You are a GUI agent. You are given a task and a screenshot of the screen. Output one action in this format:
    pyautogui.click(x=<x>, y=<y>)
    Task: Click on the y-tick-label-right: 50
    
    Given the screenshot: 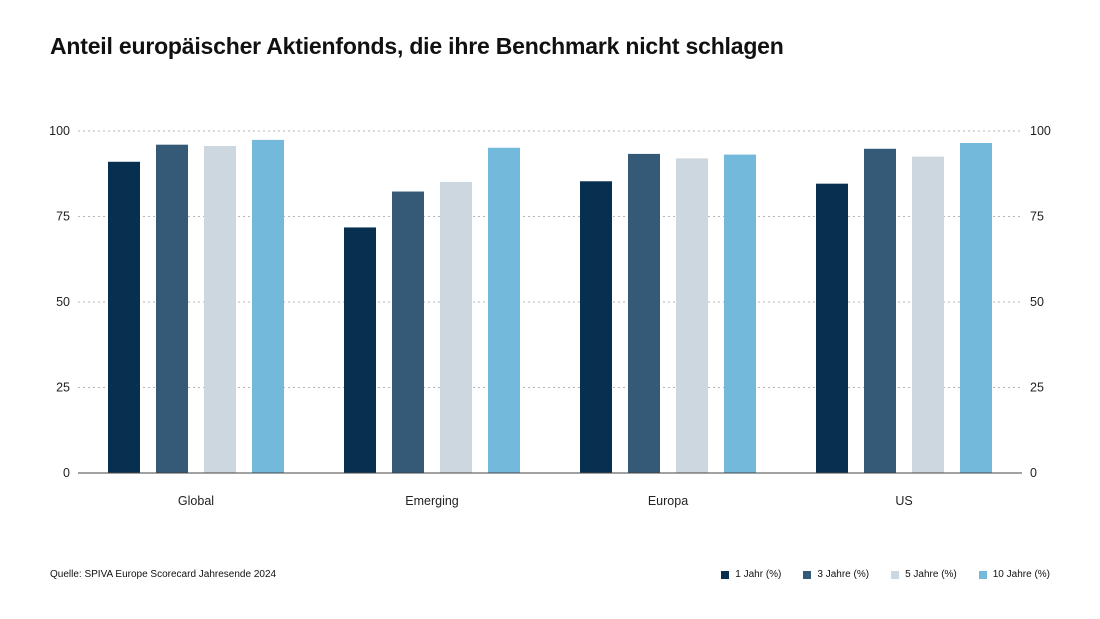 What is the action you would take?
    pyautogui.click(x=1037, y=302)
    